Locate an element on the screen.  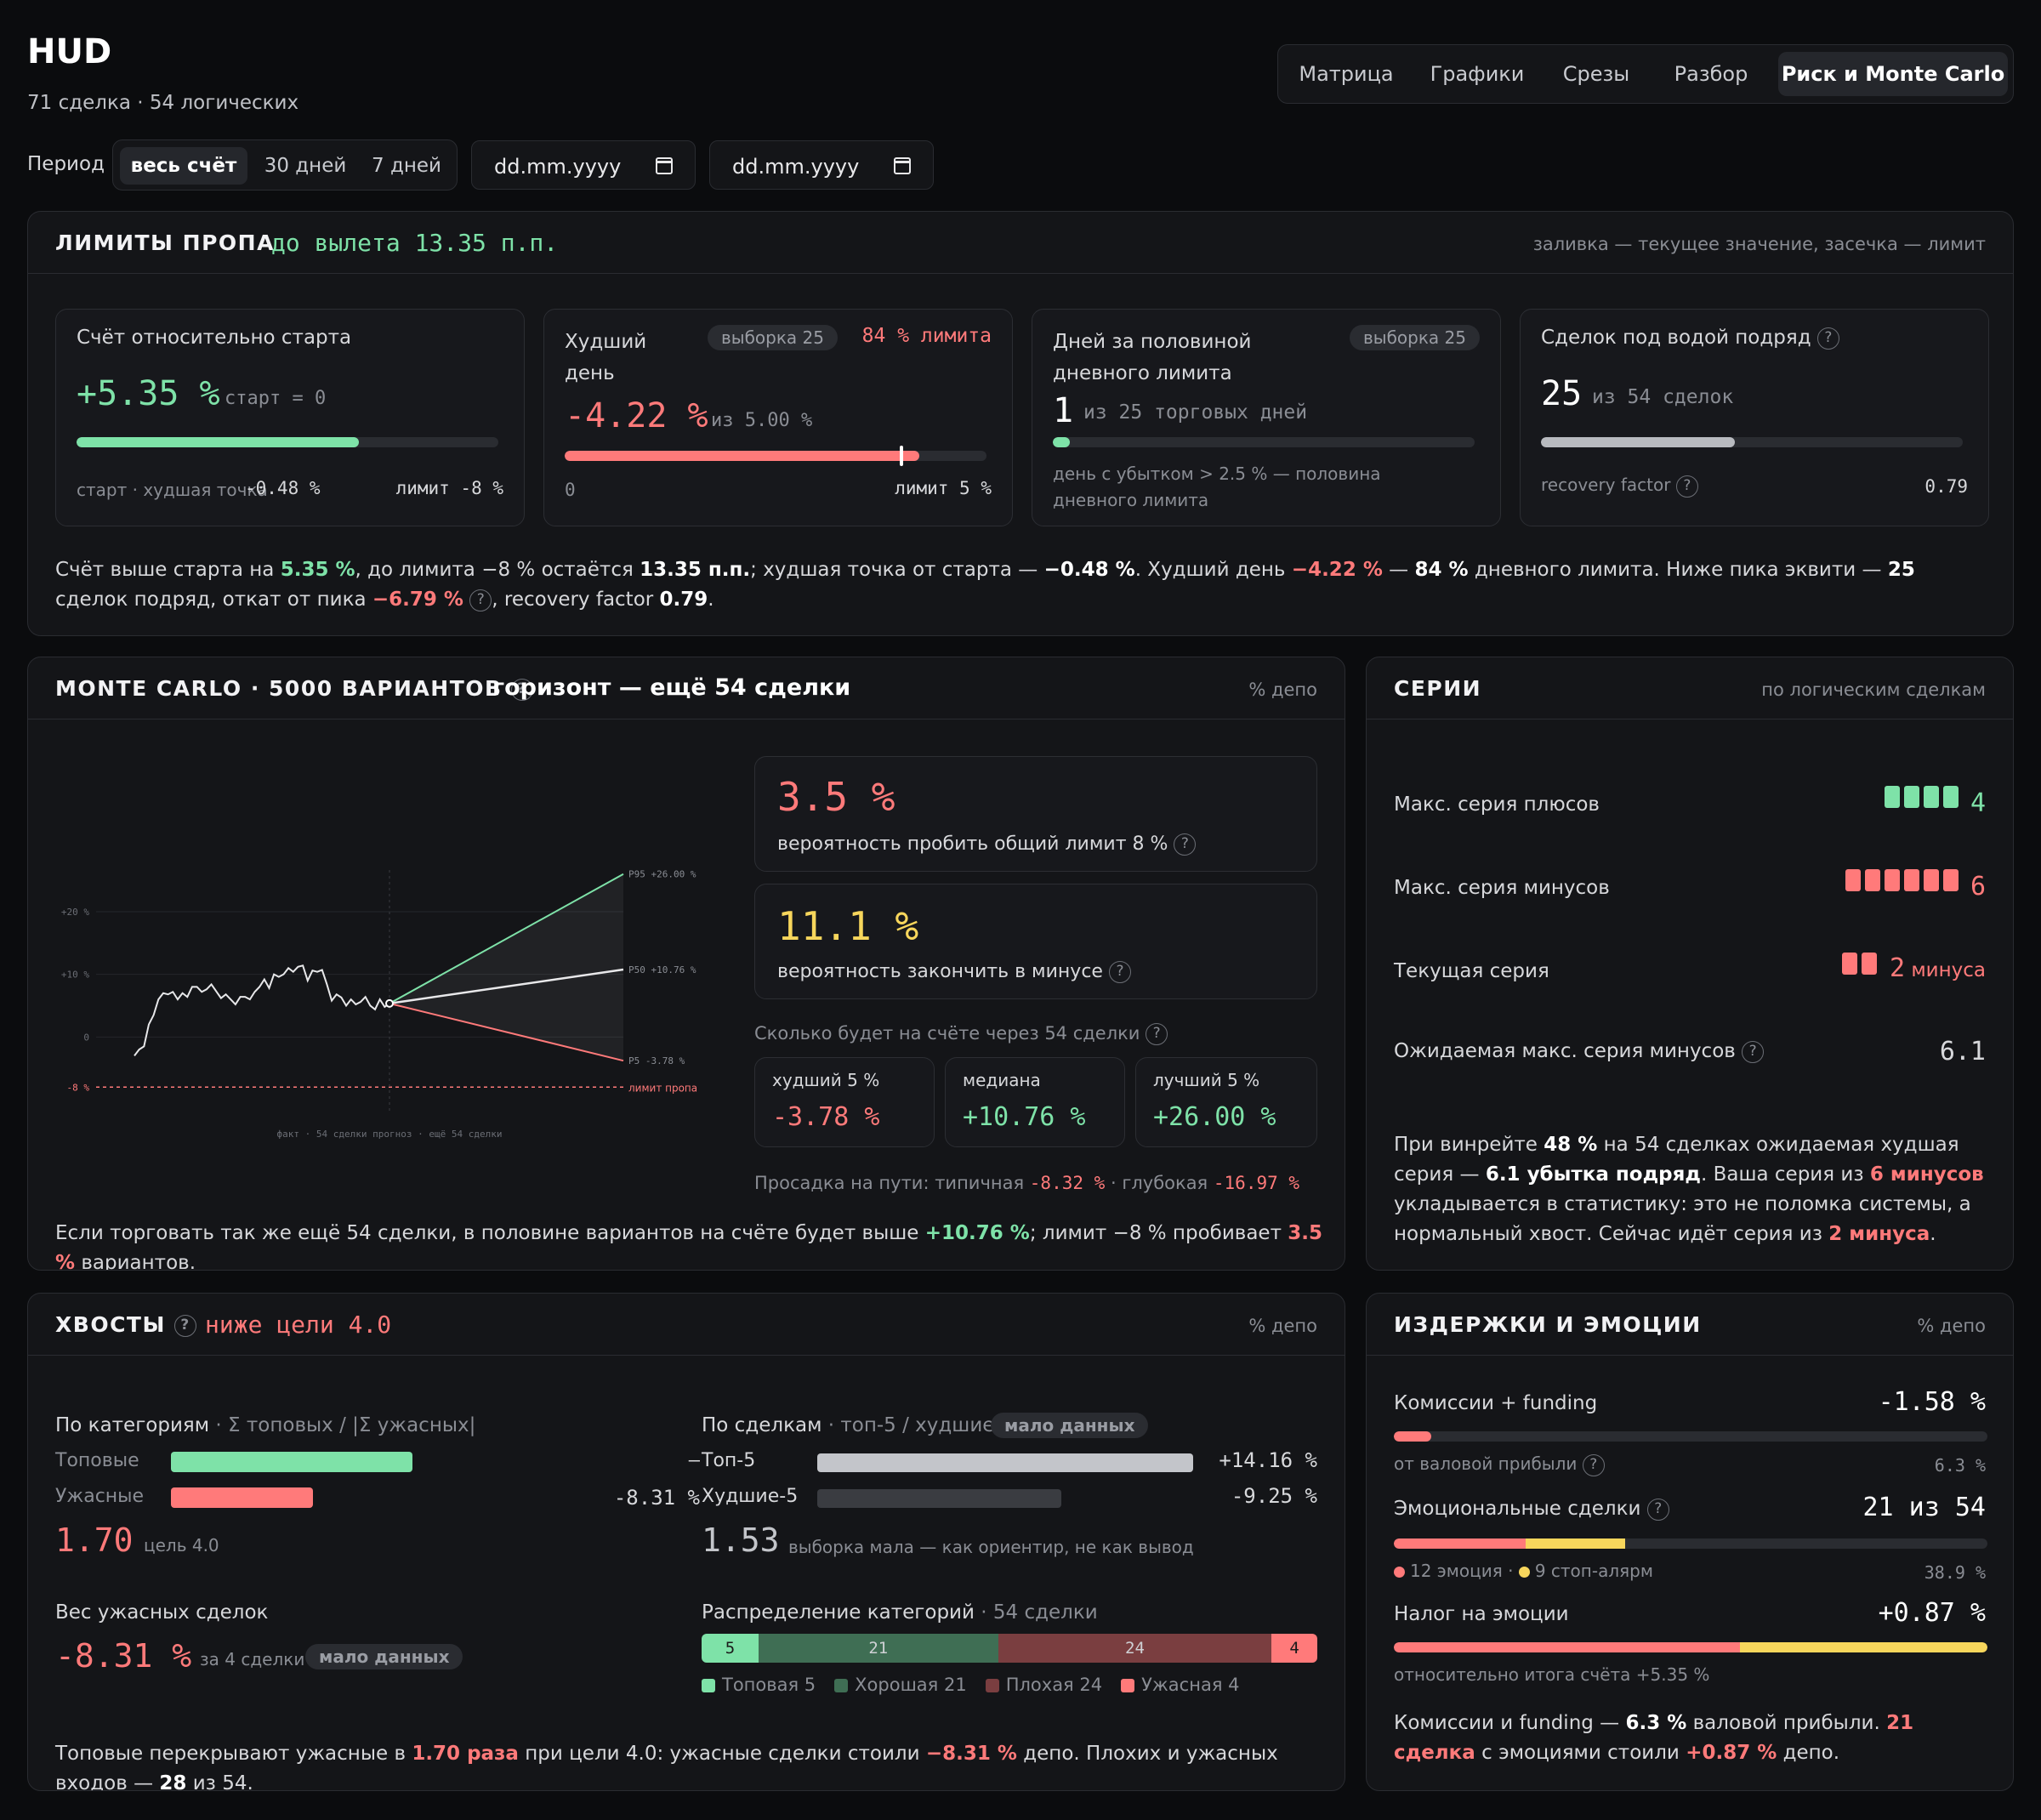
fees-sub: от валовой прибыли ? is located at coordinates (1499, 1464).